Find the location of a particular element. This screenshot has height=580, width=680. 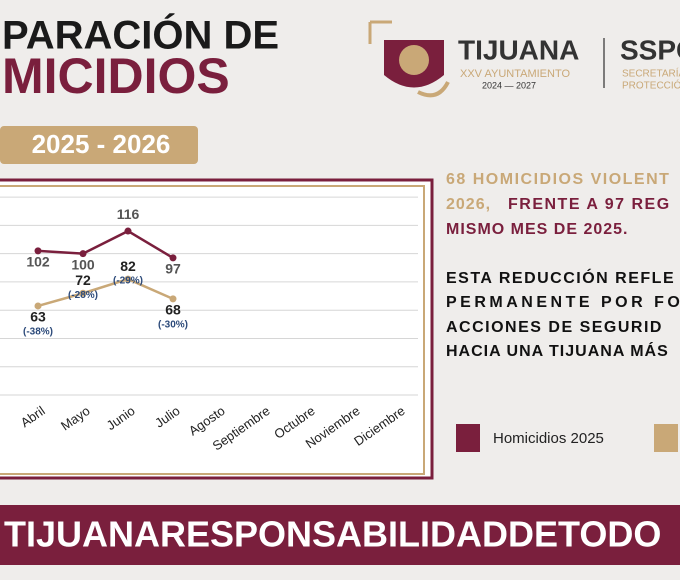

change-label: (-28%) is located at coordinates (83, 295).